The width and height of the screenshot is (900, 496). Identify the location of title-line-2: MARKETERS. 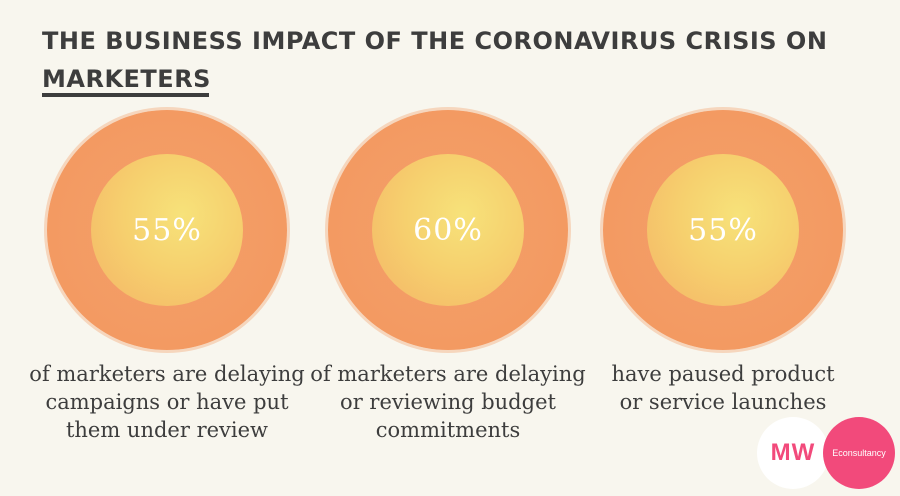
(126, 79).